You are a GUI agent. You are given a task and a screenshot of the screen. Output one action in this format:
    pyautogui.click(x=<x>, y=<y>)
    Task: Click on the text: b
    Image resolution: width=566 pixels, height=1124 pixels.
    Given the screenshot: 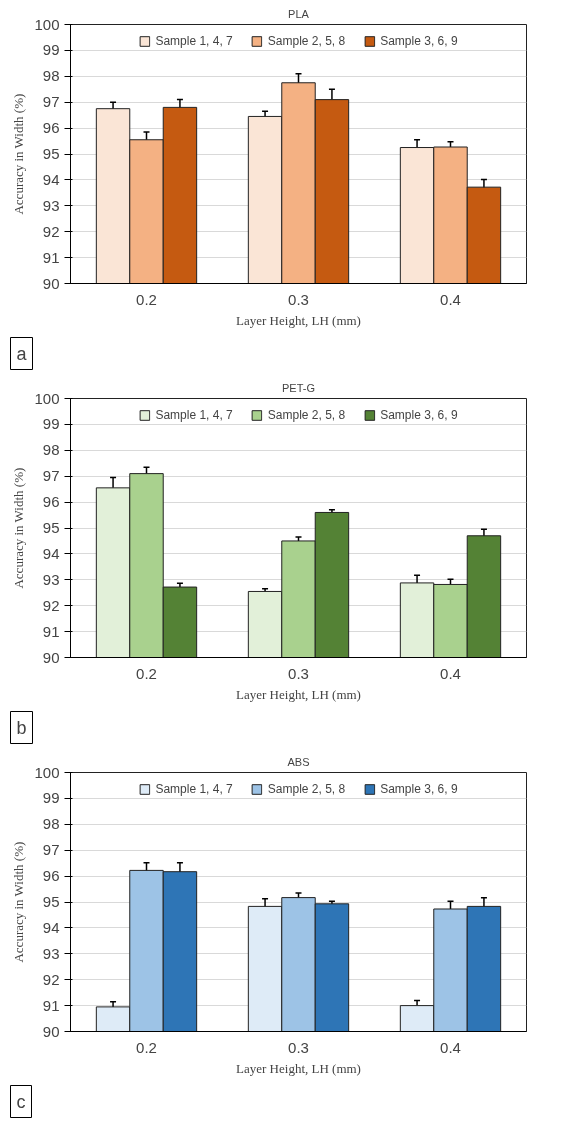 What is the action you would take?
    pyautogui.click(x=21, y=727)
    